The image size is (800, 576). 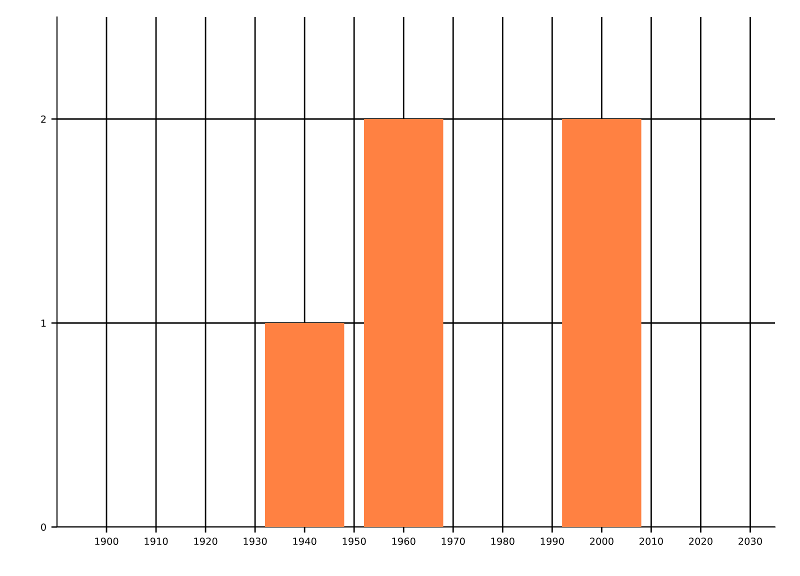 What do you see at coordinates (304, 541) in the screenshot?
I see `x-tick-label: 1940` at bounding box center [304, 541].